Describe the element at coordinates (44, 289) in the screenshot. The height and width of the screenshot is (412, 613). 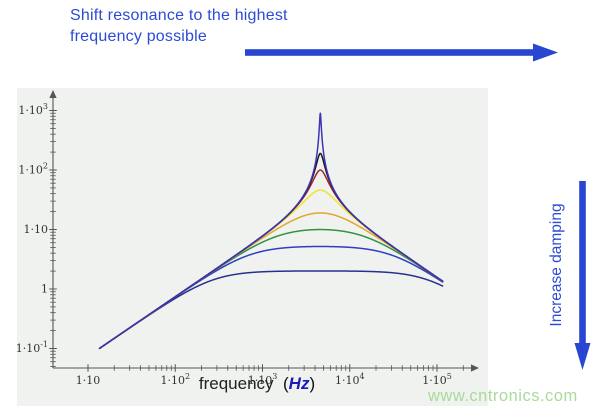
I see `svg-text: 1` at that location.